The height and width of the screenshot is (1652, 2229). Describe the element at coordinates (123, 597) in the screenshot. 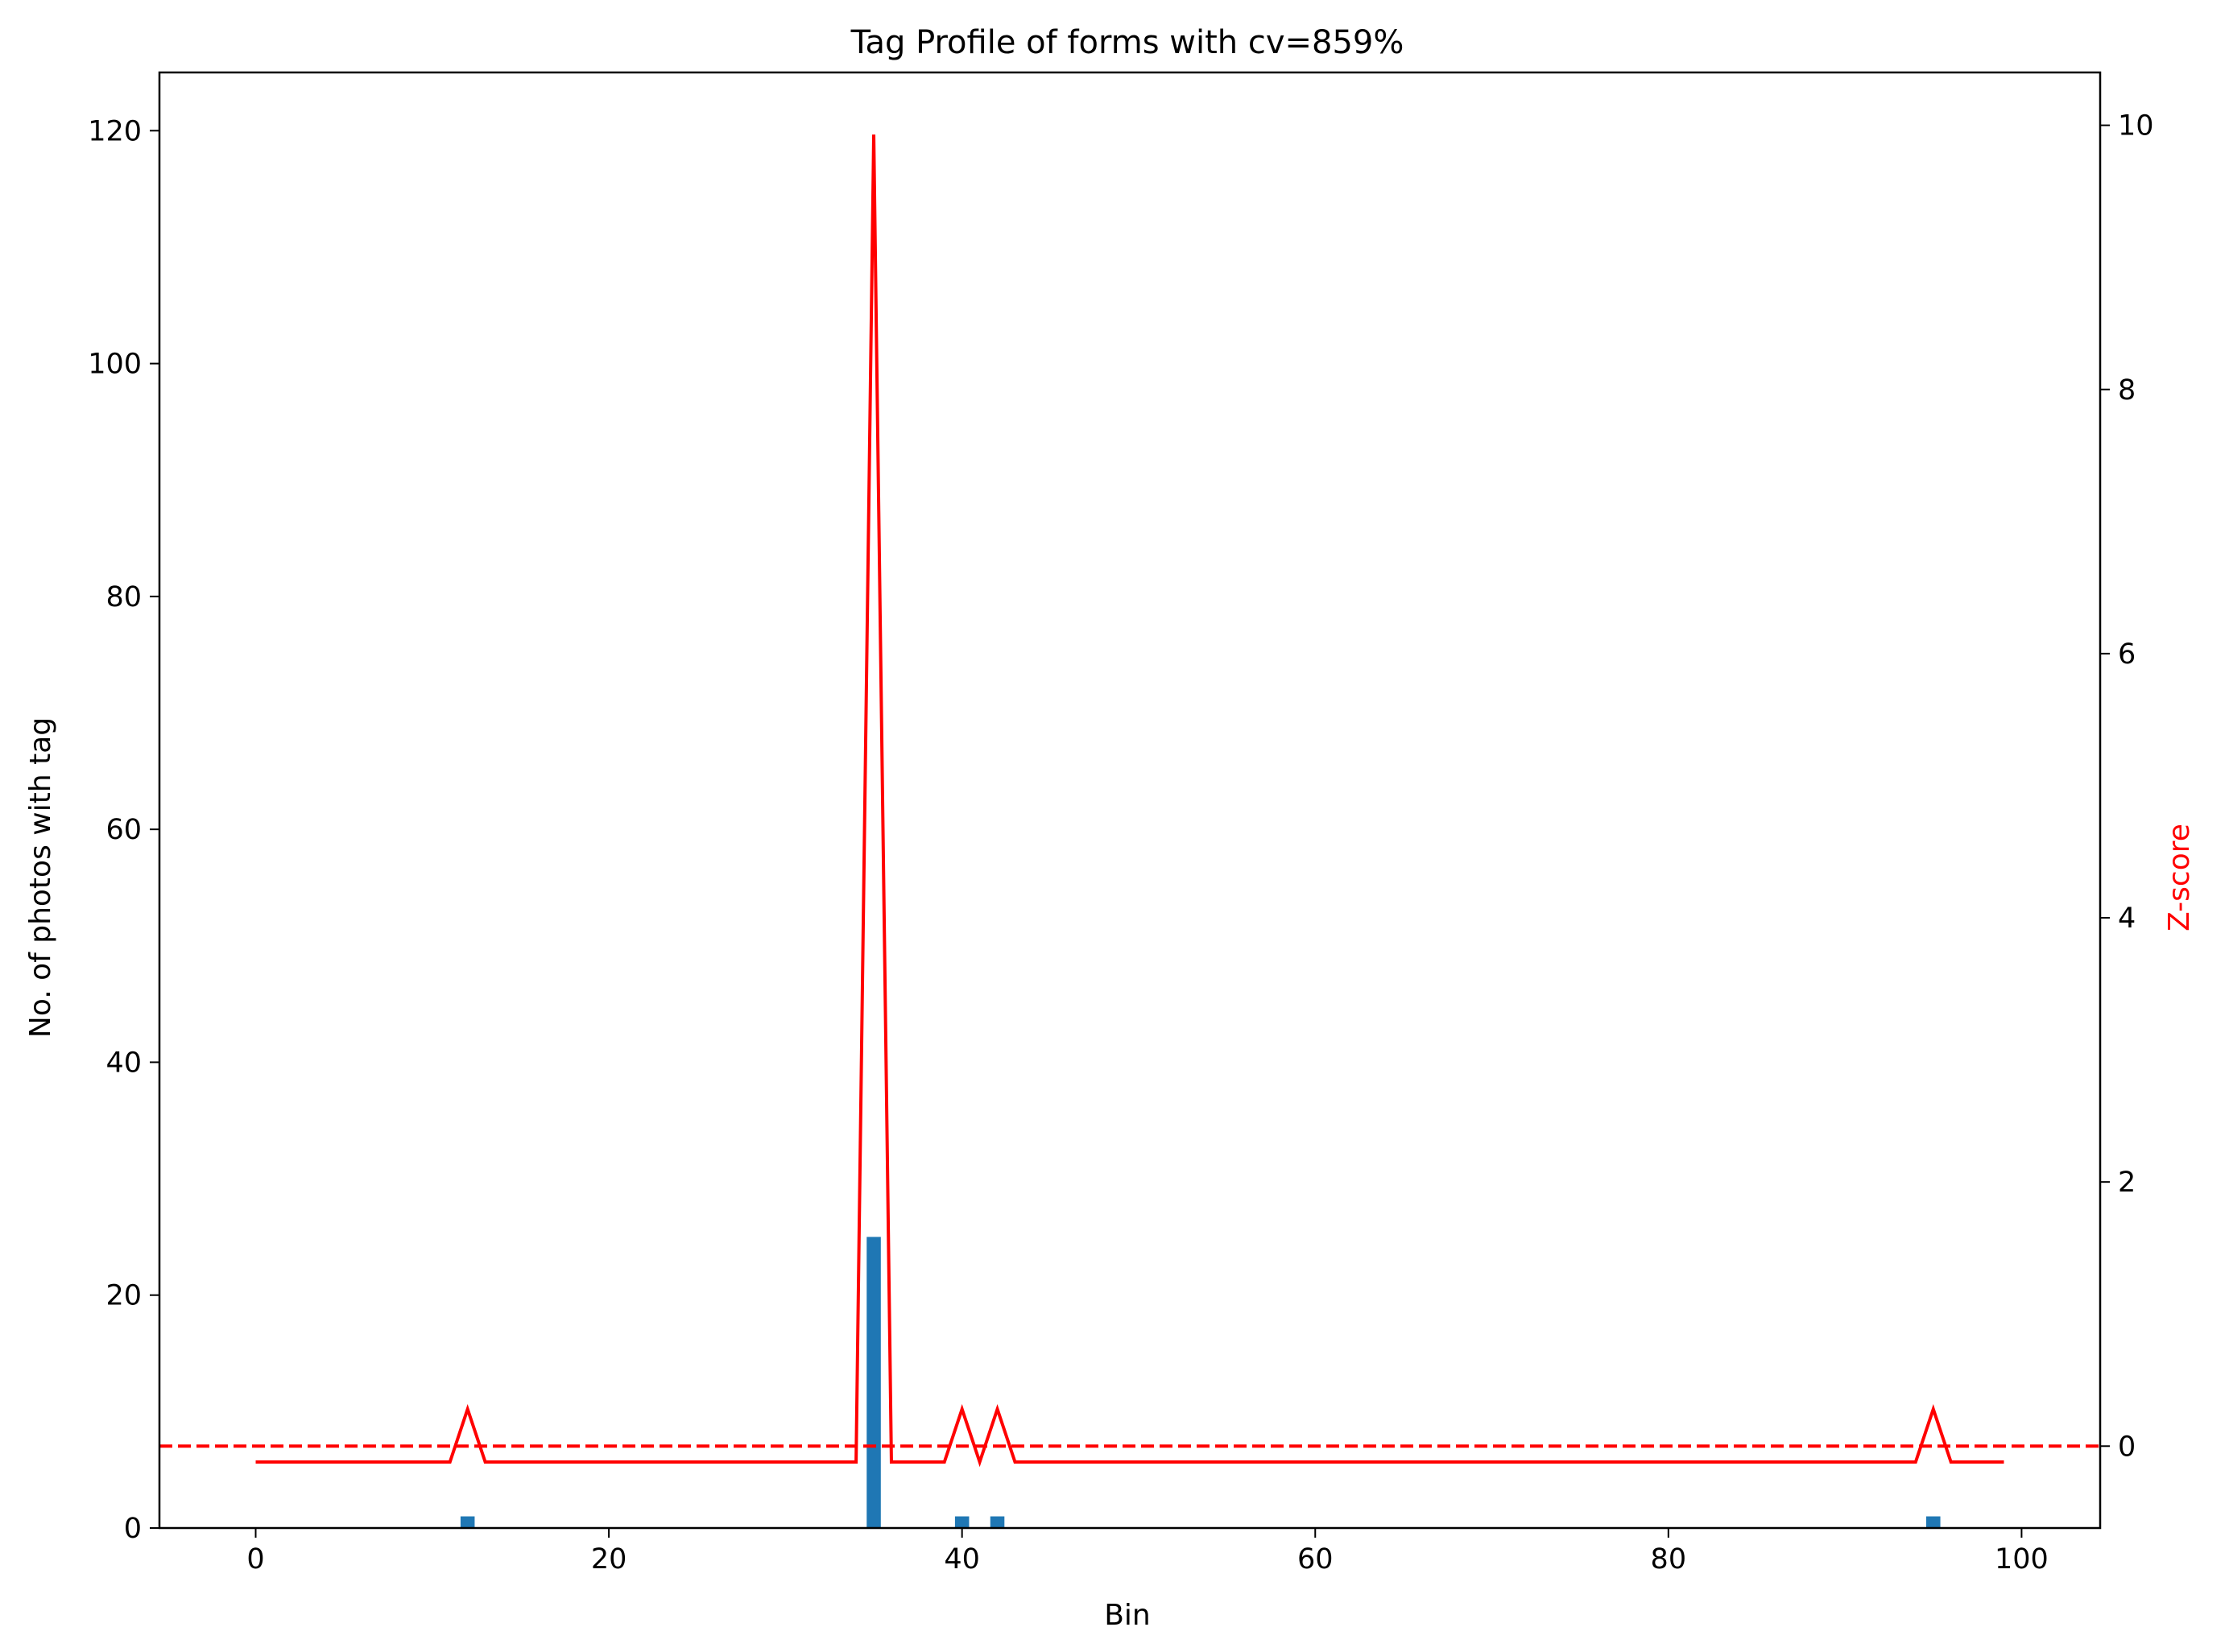

I see `y-tick-label-80: 80` at that location.